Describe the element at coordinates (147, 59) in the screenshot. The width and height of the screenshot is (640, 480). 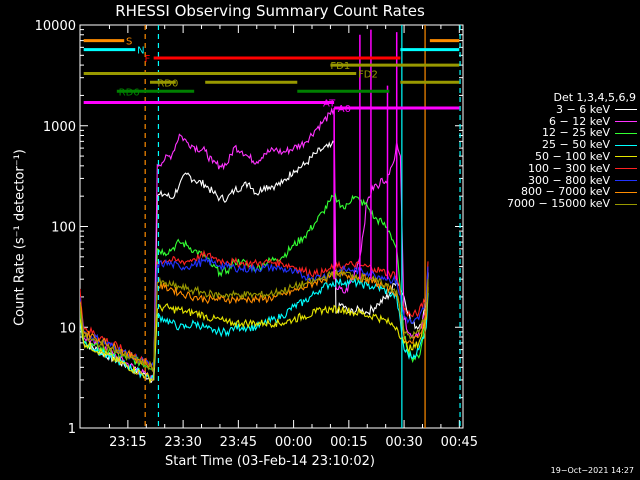
I see `flag-label: F` at that location.